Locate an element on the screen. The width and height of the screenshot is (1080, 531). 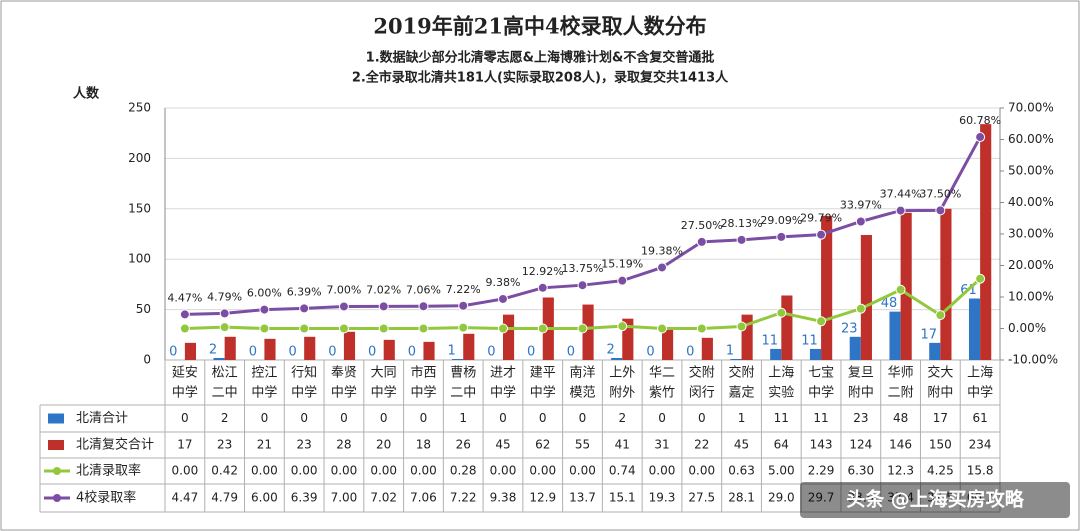
table-cell: 28.1 is located at coordinates (741, 498).